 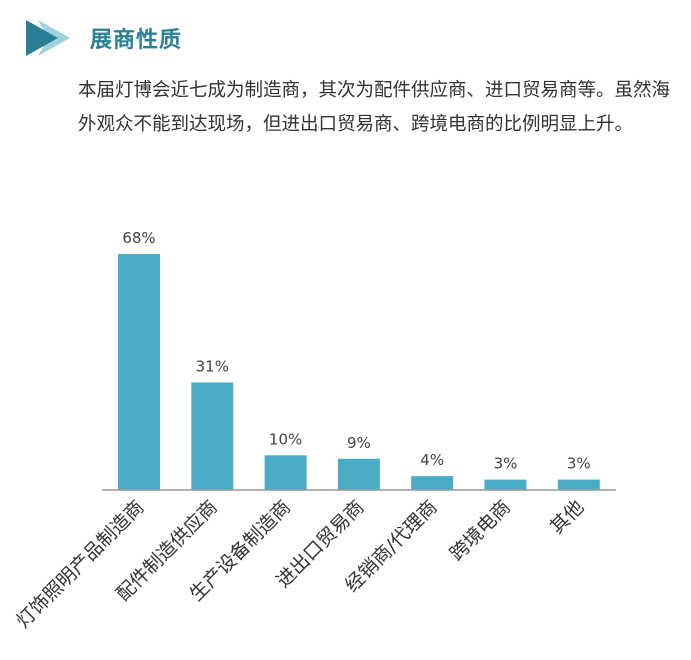 I want to click on double-chevron-right-icon, so click(x=48, y=38).